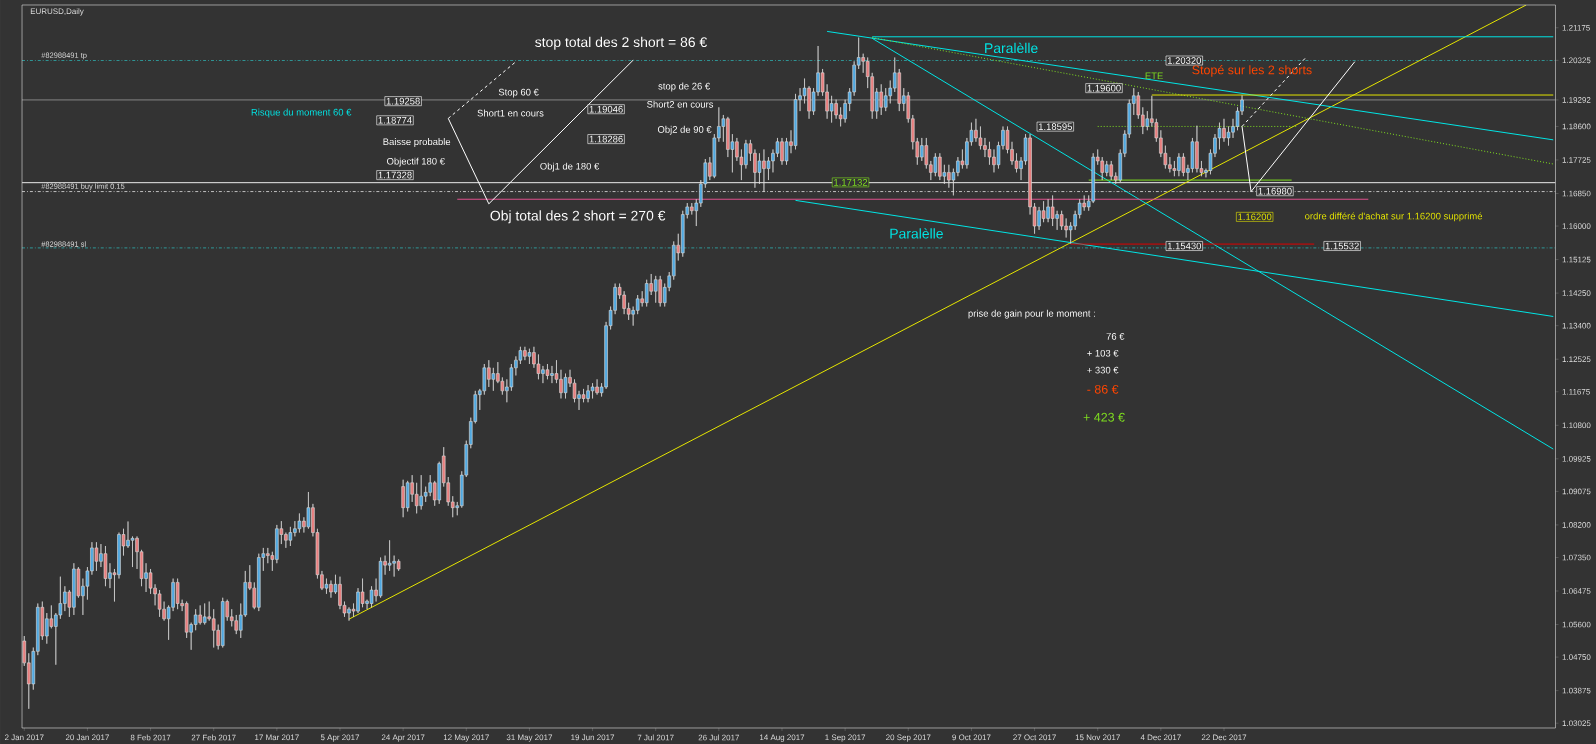  I want to click on annotation: Short2 en cours, so click(680, 104).